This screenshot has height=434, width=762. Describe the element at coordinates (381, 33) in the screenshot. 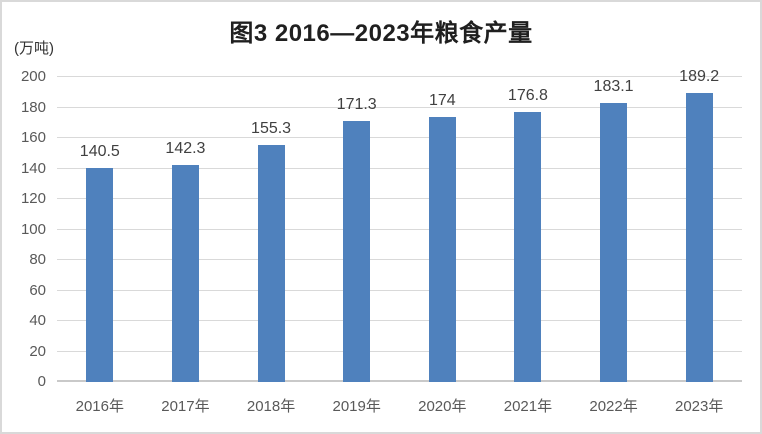

I see `chart-title: 图3 2016—2023年粮食产量` at that location.